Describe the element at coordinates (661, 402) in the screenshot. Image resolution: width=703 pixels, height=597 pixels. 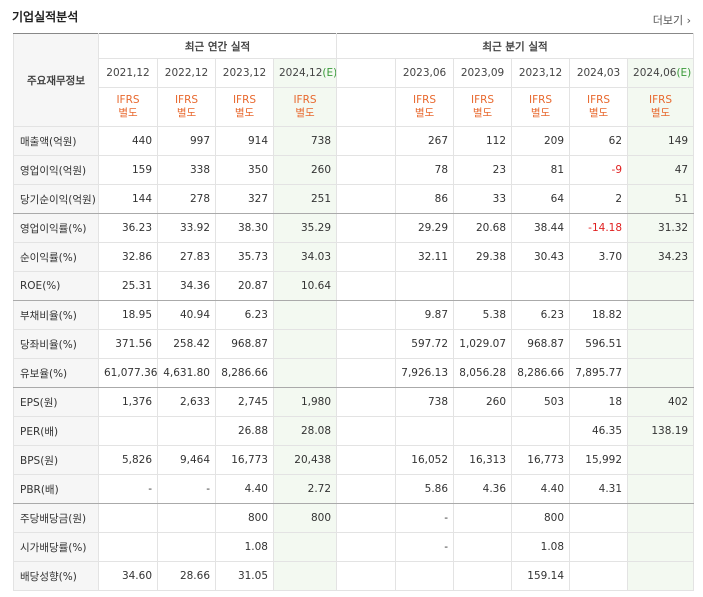
I see `value-cell: 402` at that location.